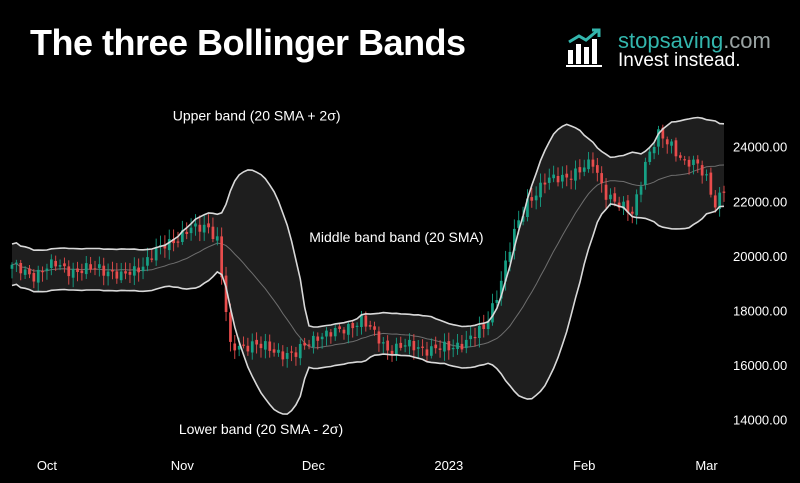  I want to click on brand-logo: stopsaving.com Invest instead., so click(681, 50).